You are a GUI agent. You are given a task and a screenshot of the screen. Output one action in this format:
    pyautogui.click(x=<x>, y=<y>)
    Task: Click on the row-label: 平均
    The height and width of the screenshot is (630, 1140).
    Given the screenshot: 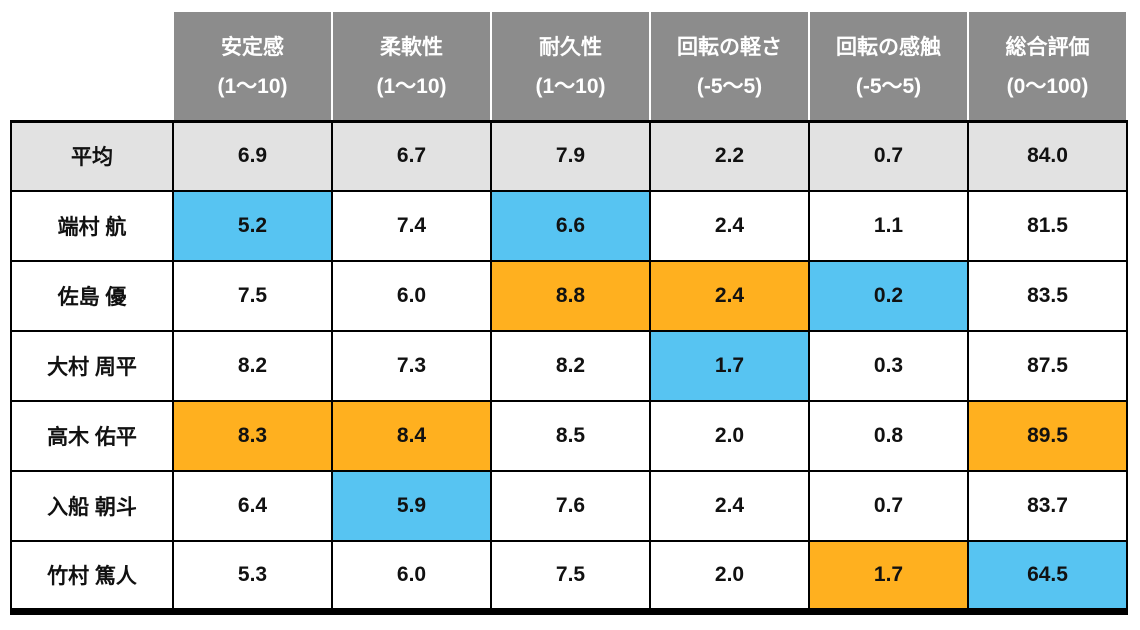 What is the action you would take?
    pyautogui.click(x=92, y=155)
    